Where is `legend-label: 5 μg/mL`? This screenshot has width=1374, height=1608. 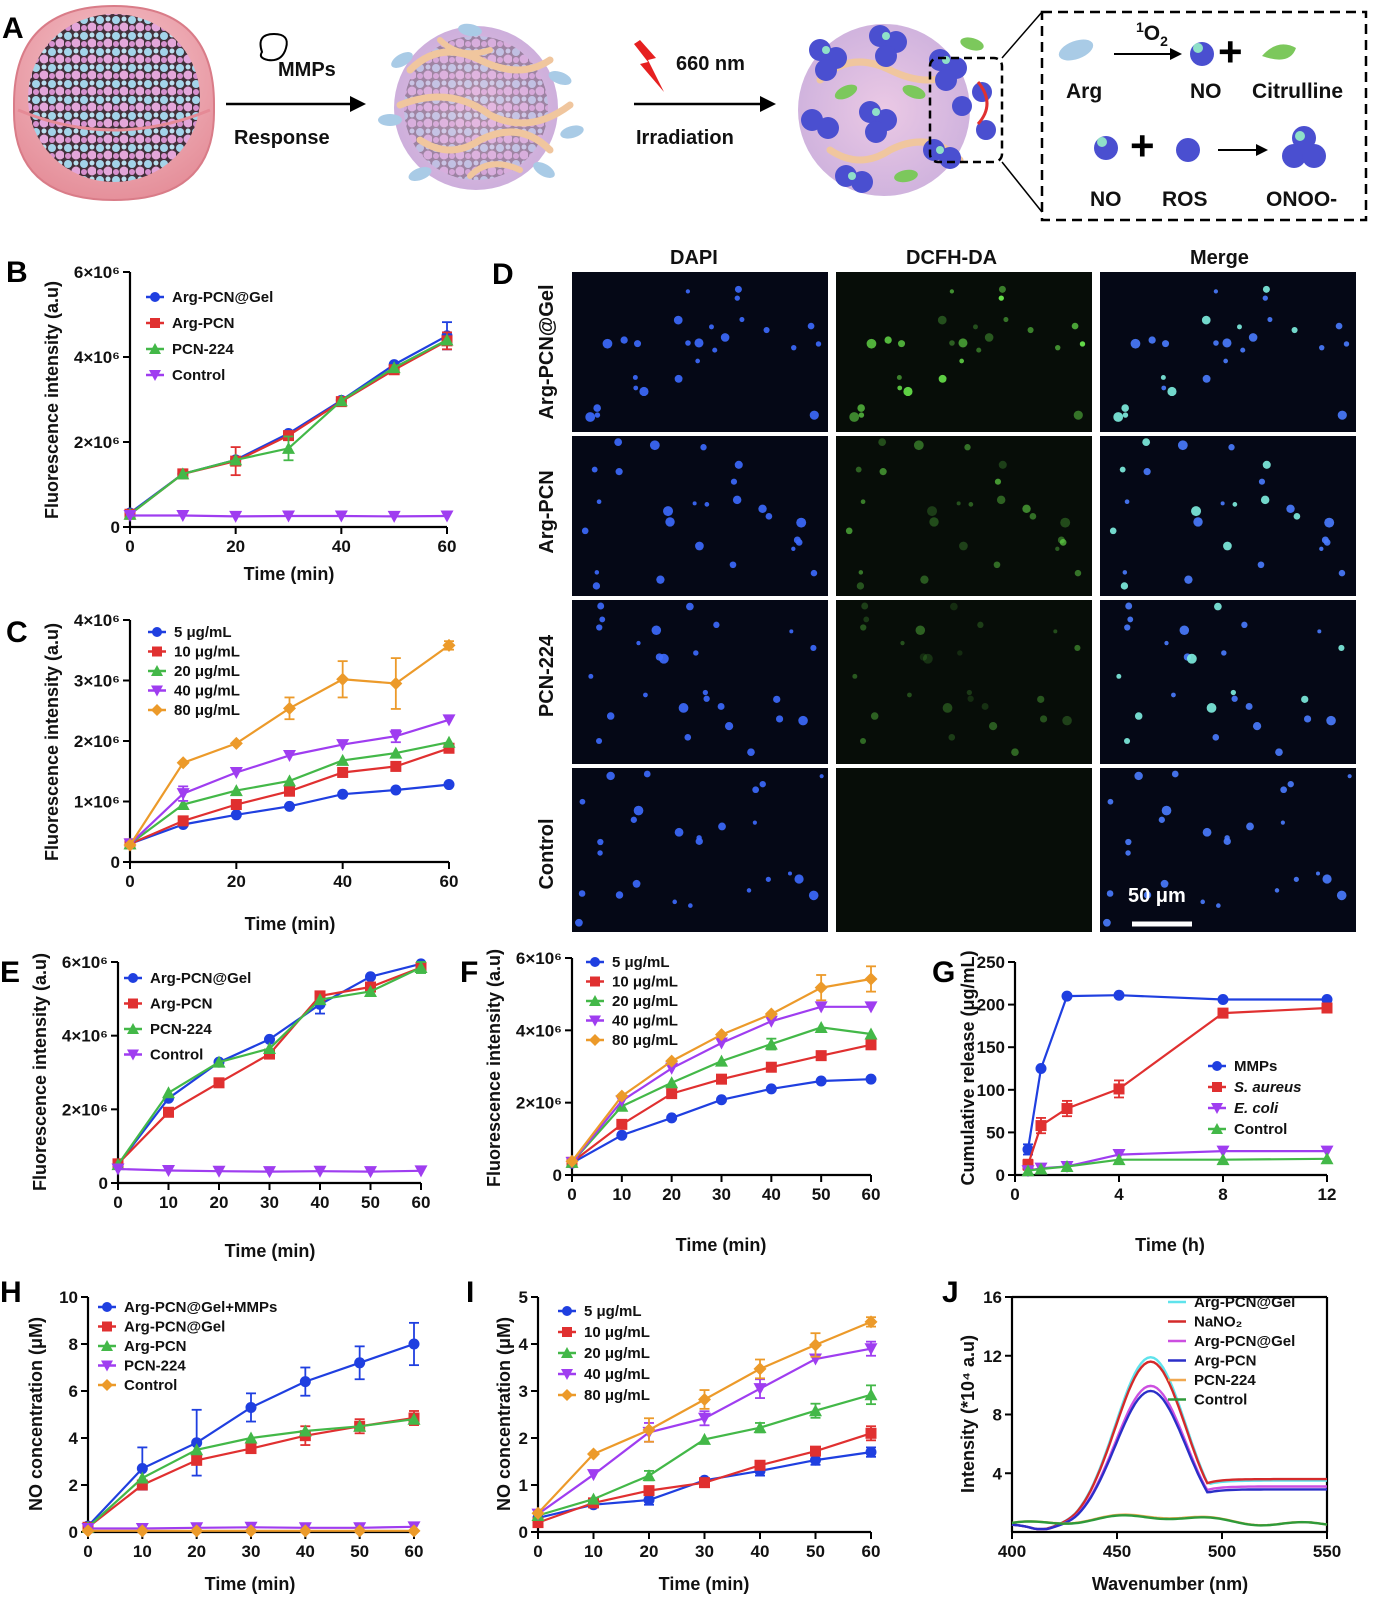
legend-label: 5 μg/mL is located at coordinates (641, 962).